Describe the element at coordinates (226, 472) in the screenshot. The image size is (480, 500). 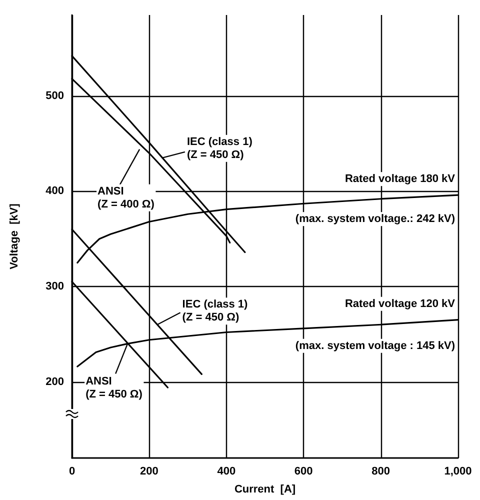
I see `x-tick-label: 400` at that location.